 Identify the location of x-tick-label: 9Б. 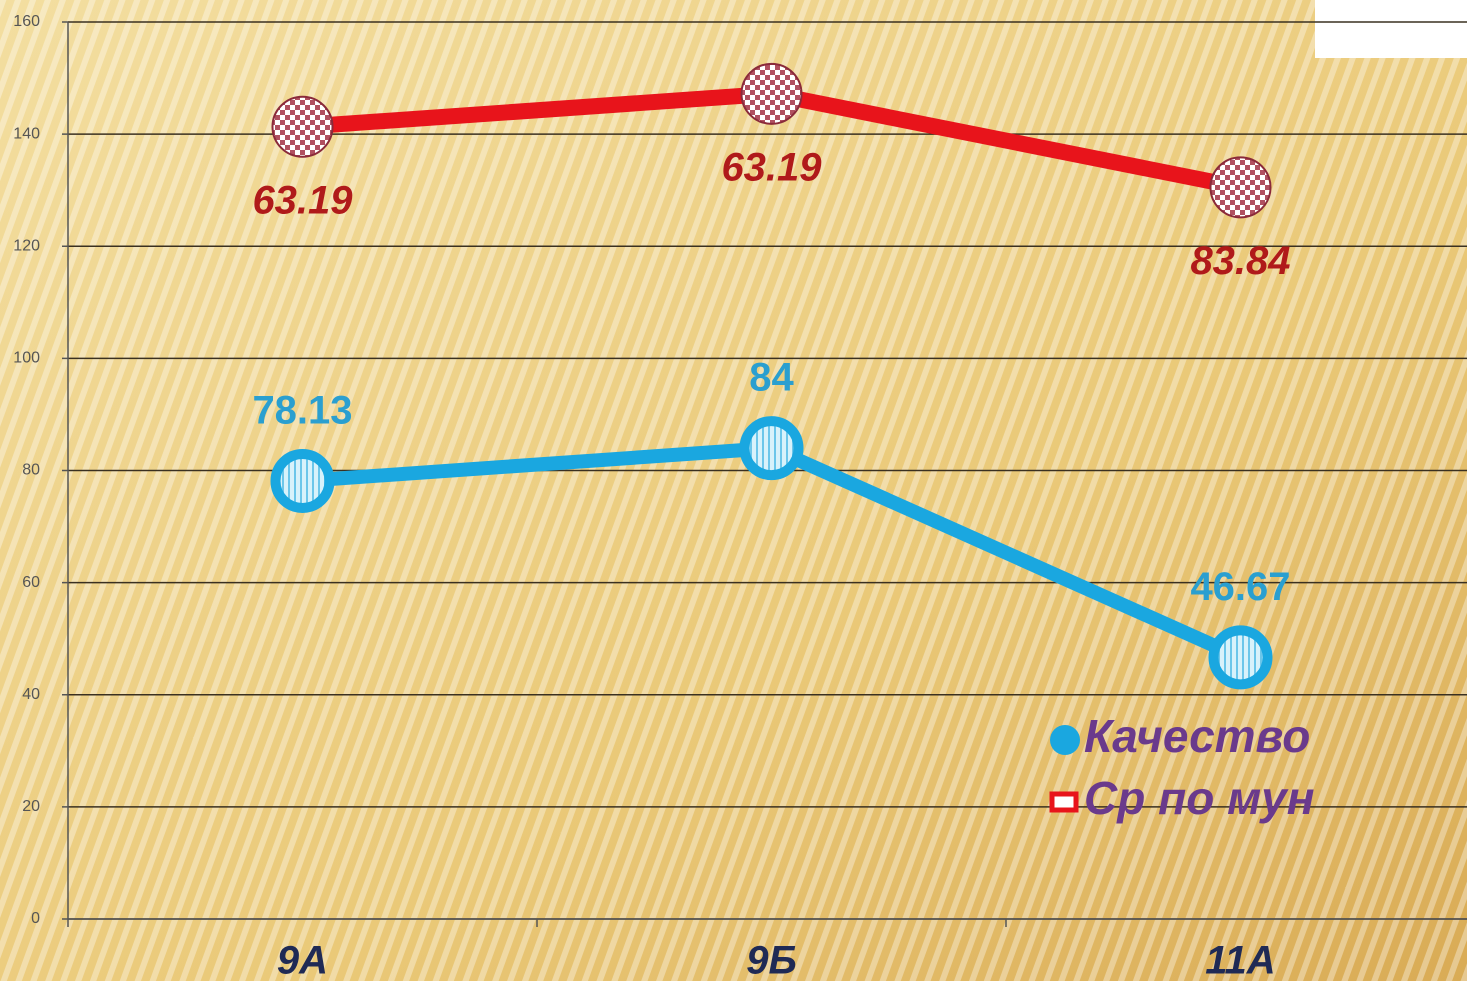
(771, 960).